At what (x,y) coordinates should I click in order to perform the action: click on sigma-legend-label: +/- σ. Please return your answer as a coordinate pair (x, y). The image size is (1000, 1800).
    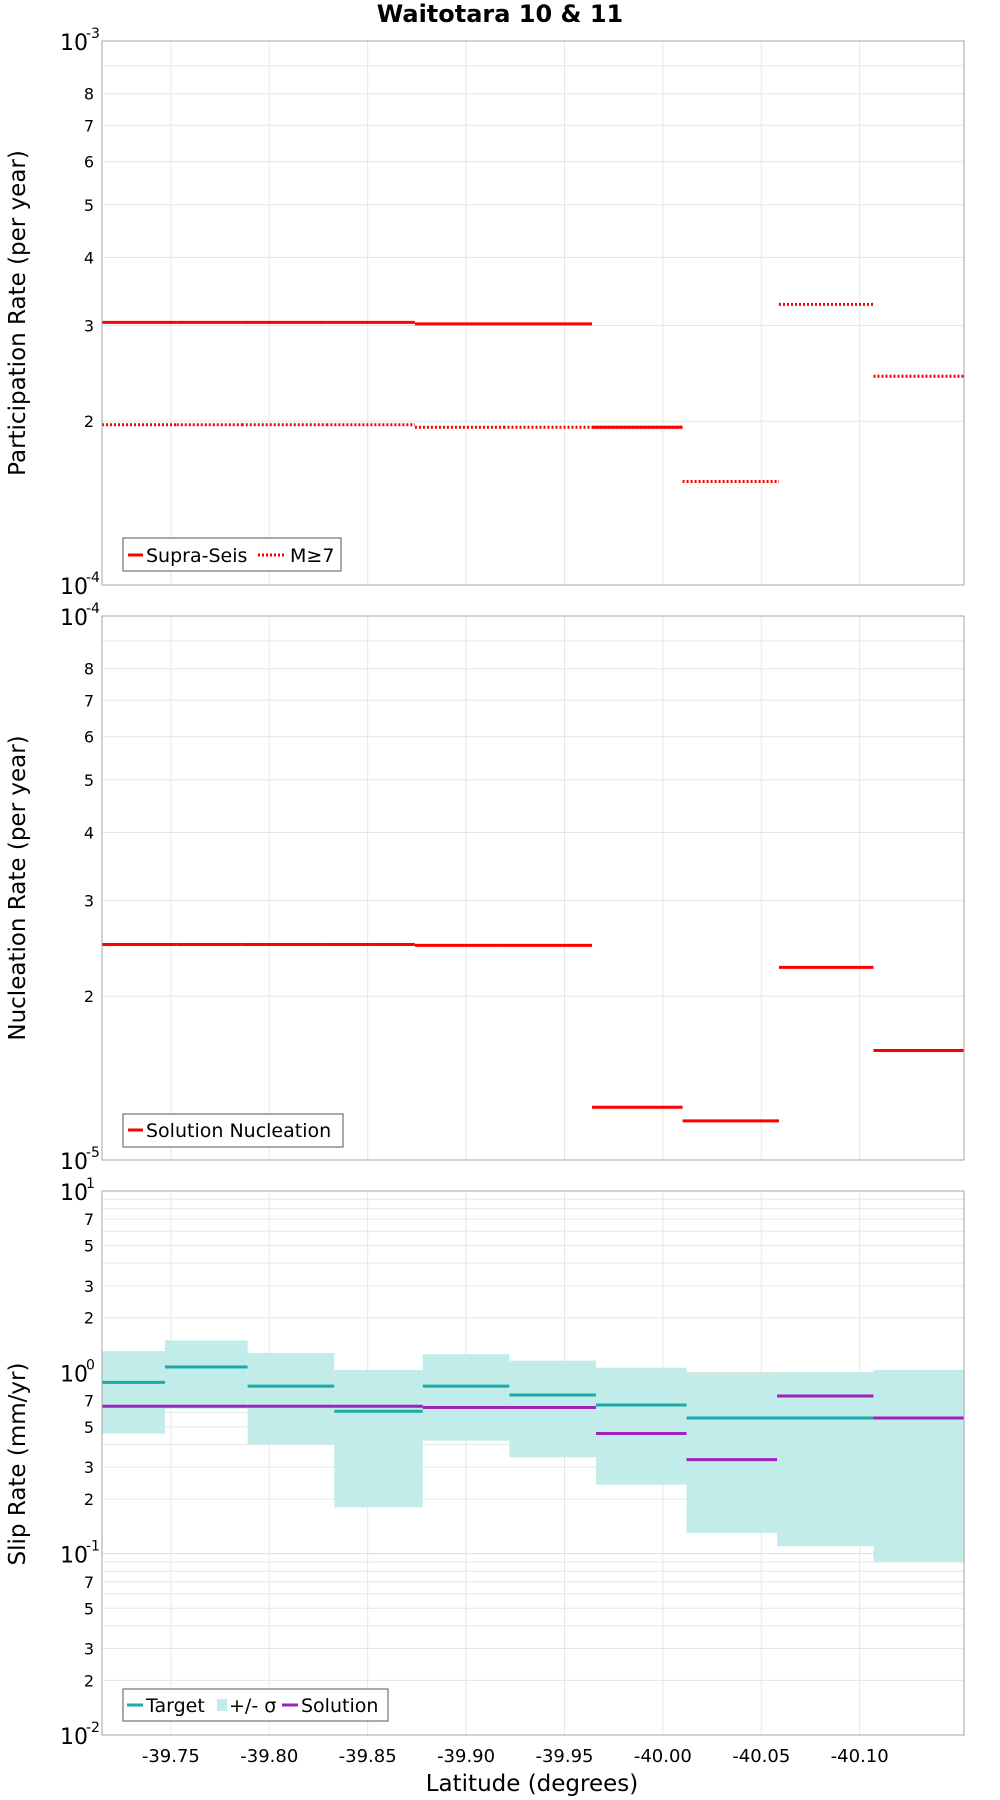
    Looking at the image, I should click on (252, 1706).